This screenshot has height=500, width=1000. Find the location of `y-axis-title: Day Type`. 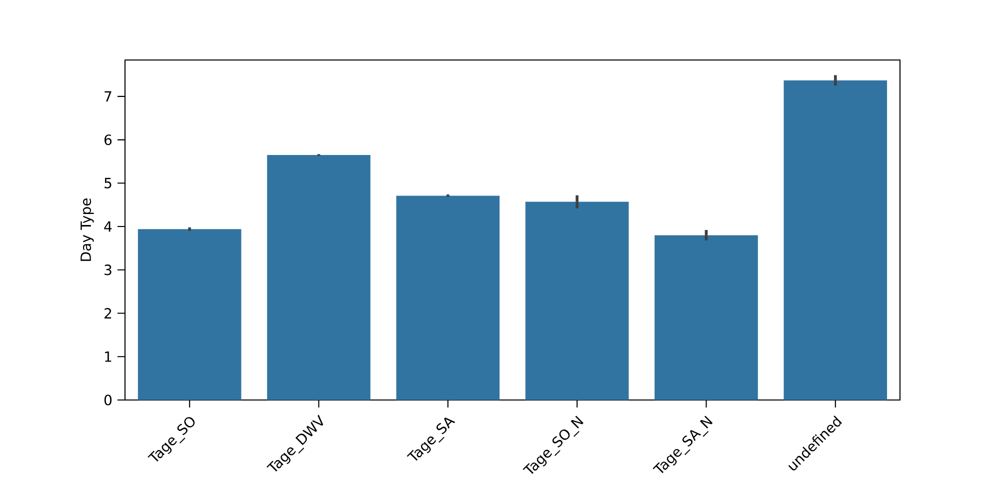

y-axis-title: Day Type is located at coordinates (87, 229).